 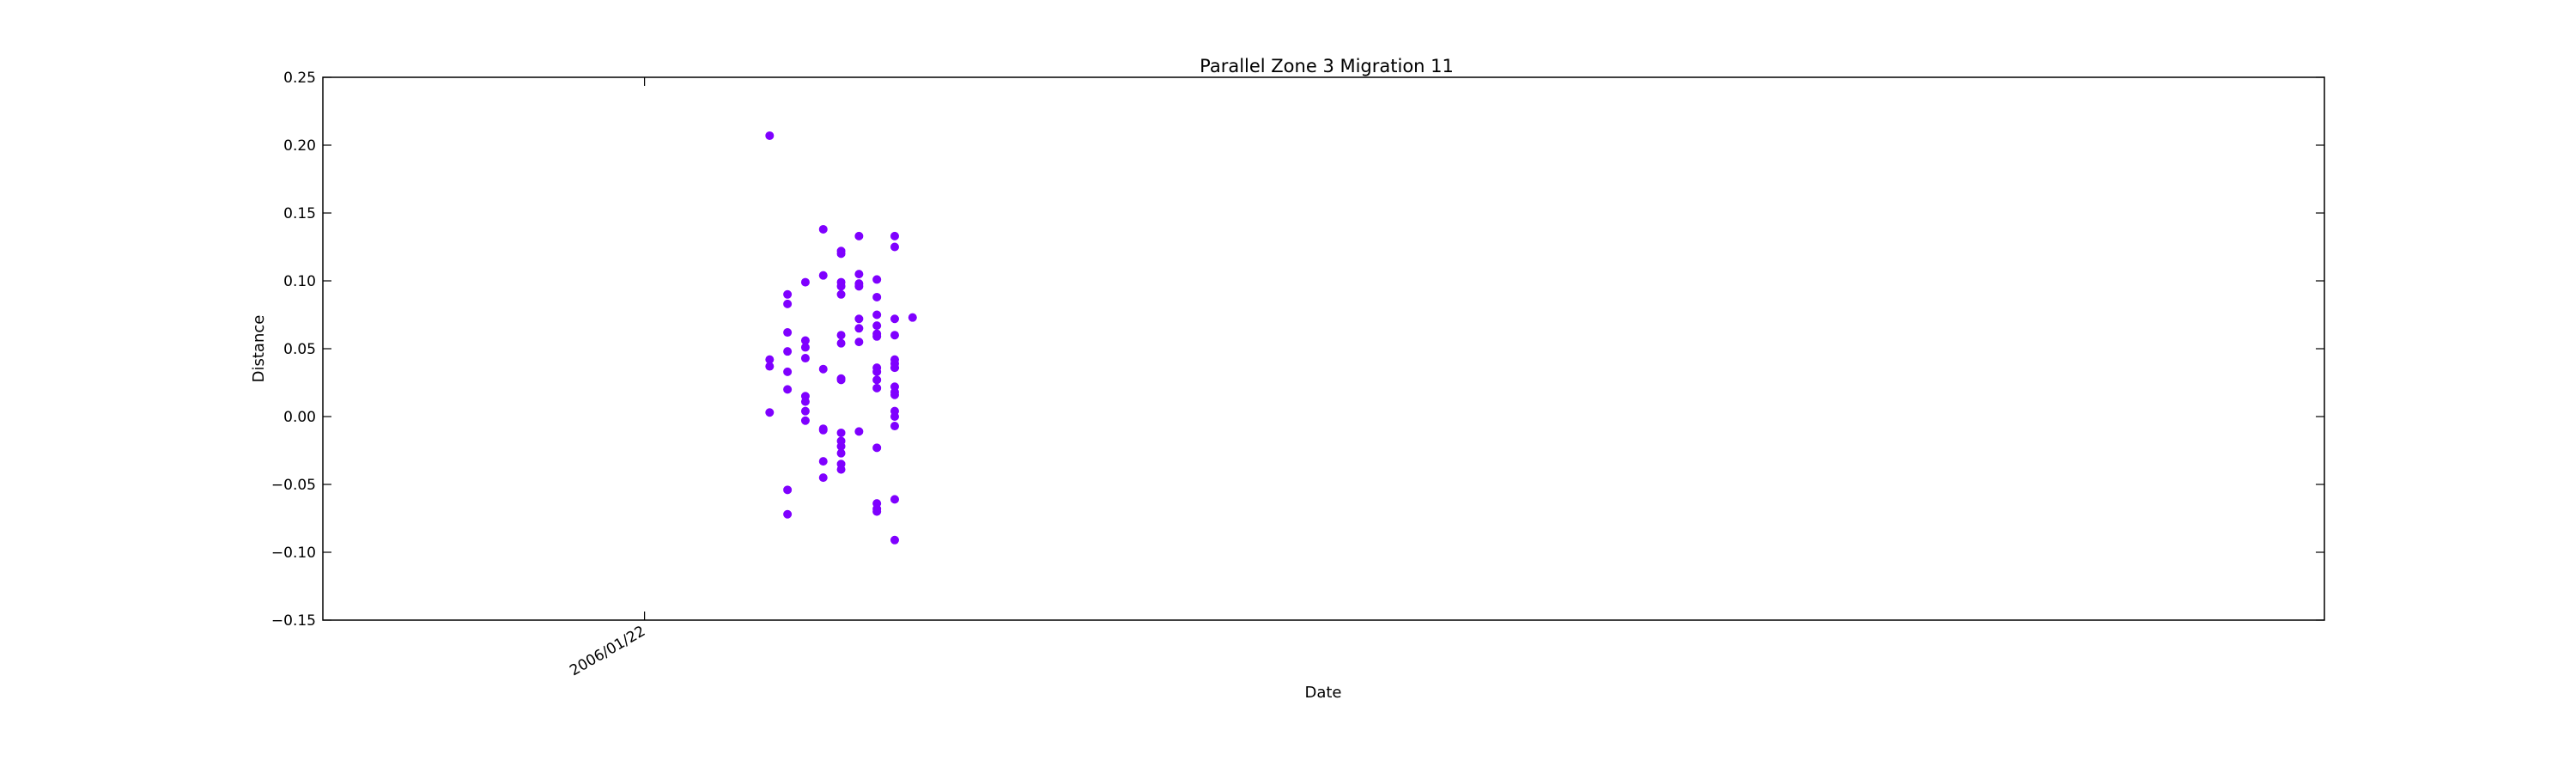 What do you see at coordinates (300, 281) in the screenshot?
I see `y-tick-label: 0.10` at bounding box center [300, 281].